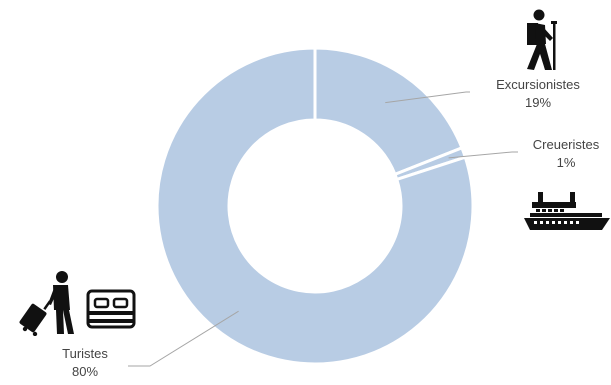 This screenshot has width=611, height=385. What do you see at coordinates (85, 363) in the screenshot?
I see `slice-label-turistes: Turistes 80%` at bounding box center [85, 363].